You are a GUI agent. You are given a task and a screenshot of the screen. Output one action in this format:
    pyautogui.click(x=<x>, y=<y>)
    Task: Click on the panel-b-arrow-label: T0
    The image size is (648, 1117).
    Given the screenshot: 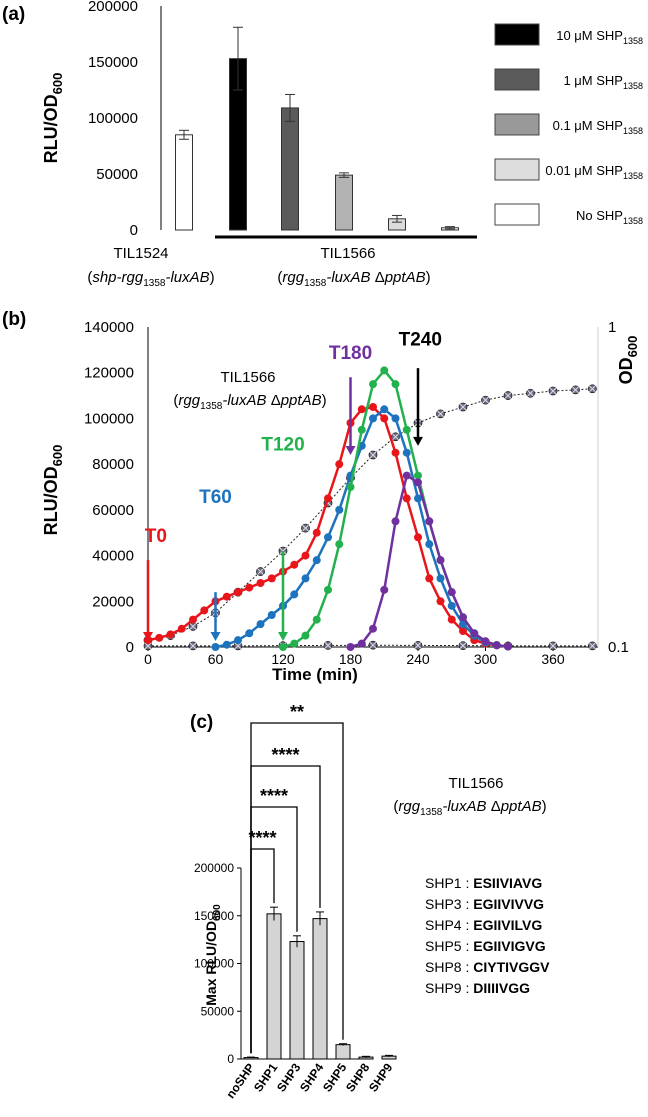 What is the action you would take?
    pyautogui.click(x=156, y=536)
    